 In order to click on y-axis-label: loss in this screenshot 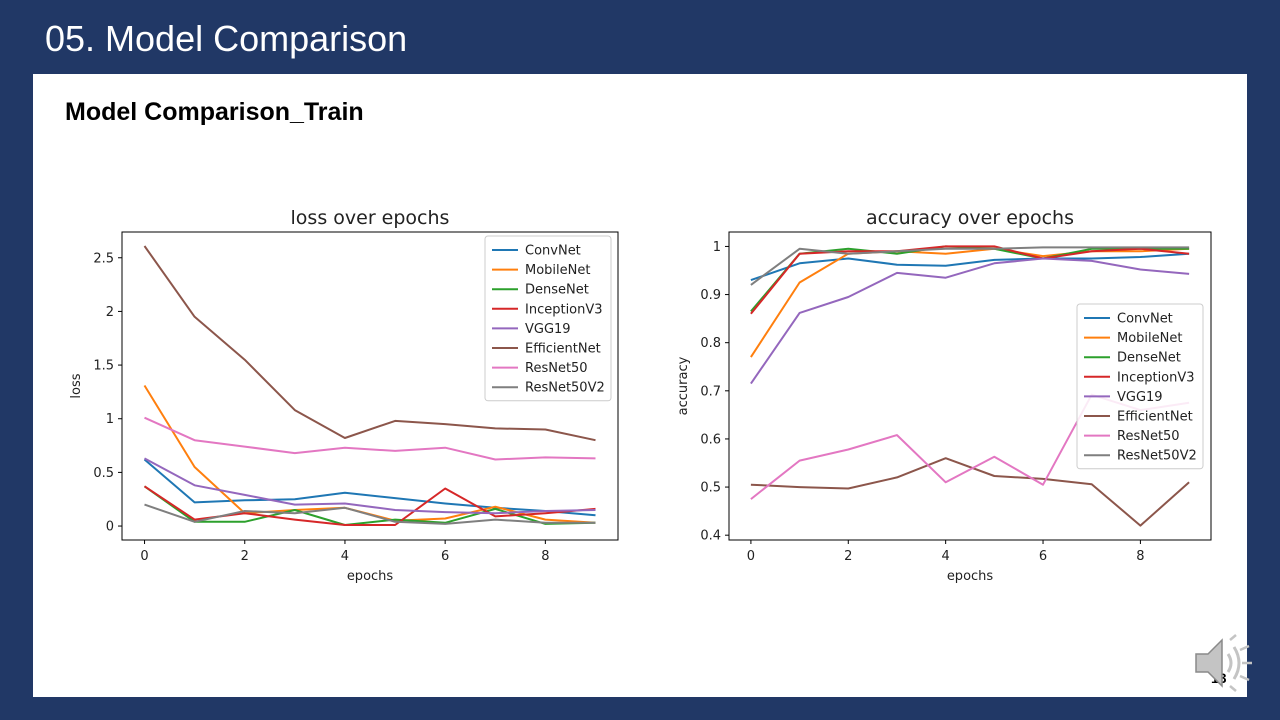, I will do `click(76, 385)`.